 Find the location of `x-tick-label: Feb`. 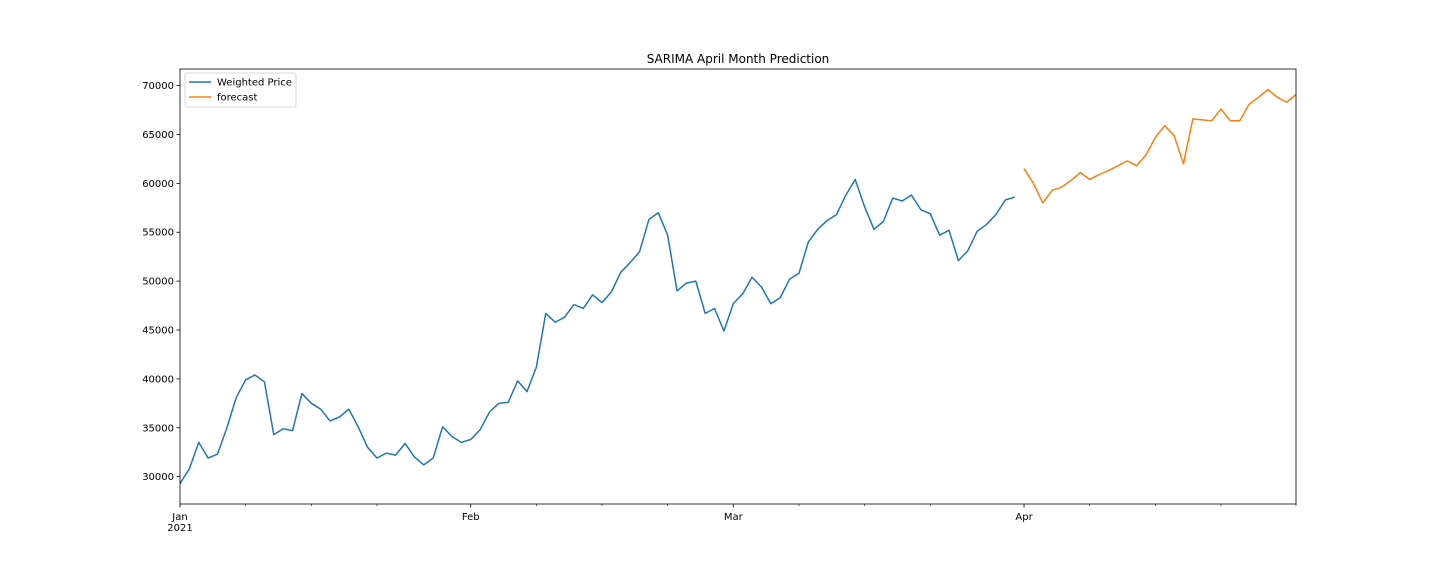

x-tick-label: Feb is located at coordinates (471, 517).